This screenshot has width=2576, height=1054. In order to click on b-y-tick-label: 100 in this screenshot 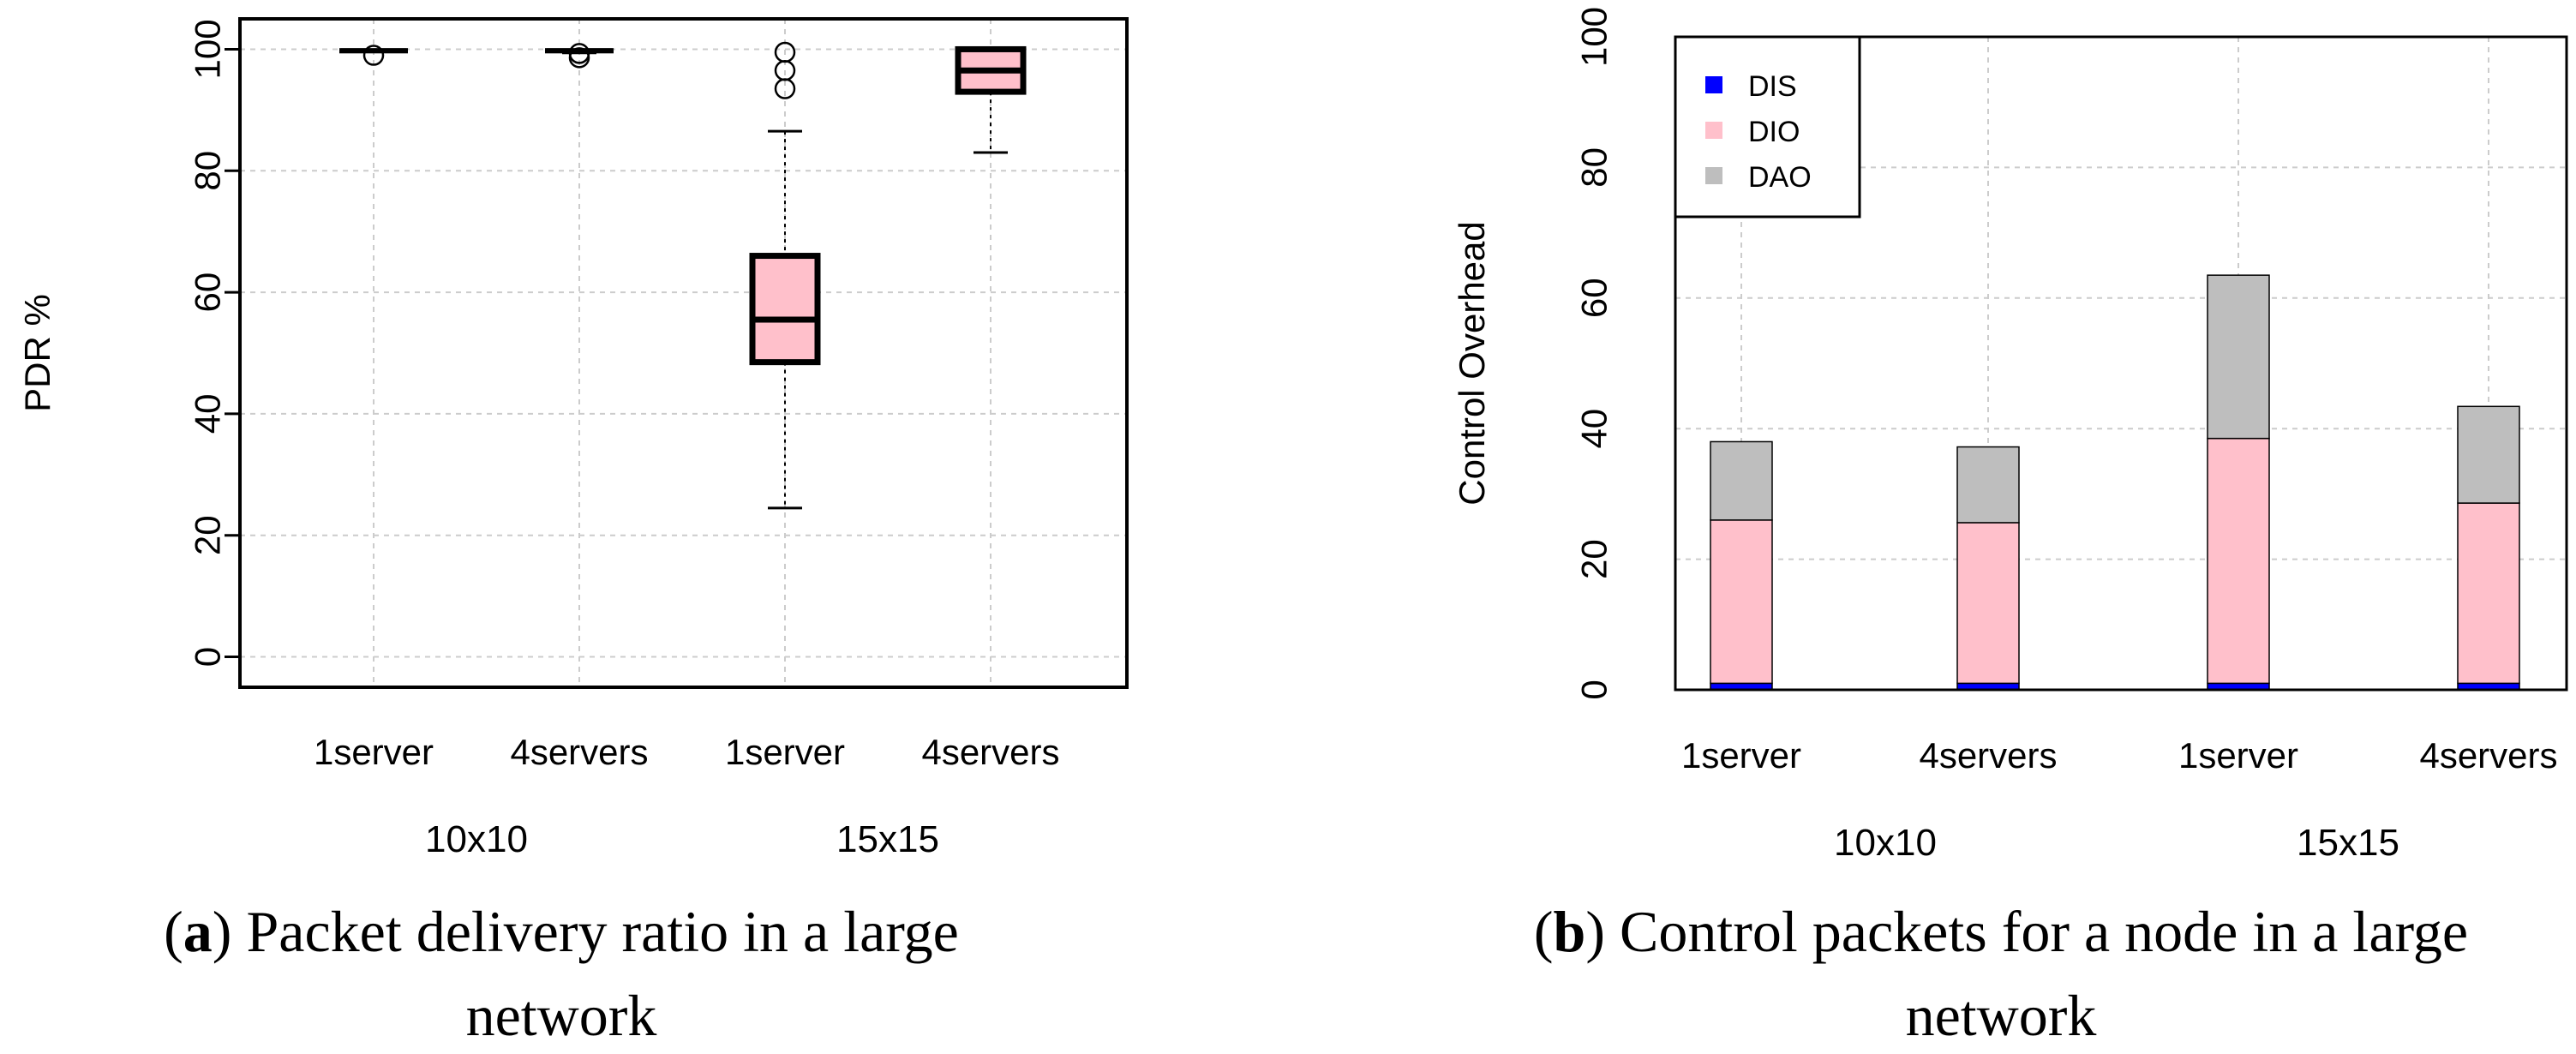, I will do `click(1594, 37)`.